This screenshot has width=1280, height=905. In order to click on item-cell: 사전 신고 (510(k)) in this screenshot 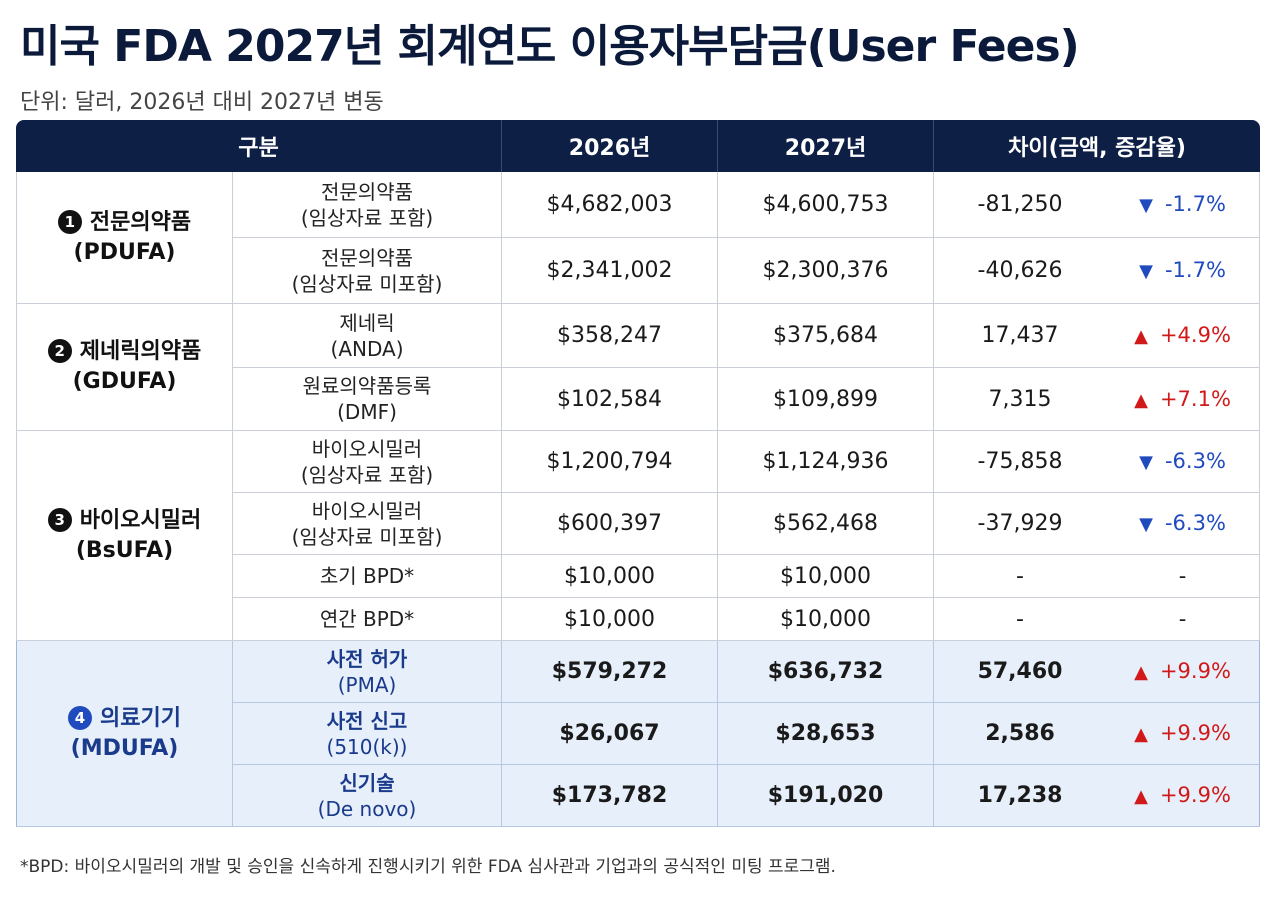, I will do `click(368, 734)`.